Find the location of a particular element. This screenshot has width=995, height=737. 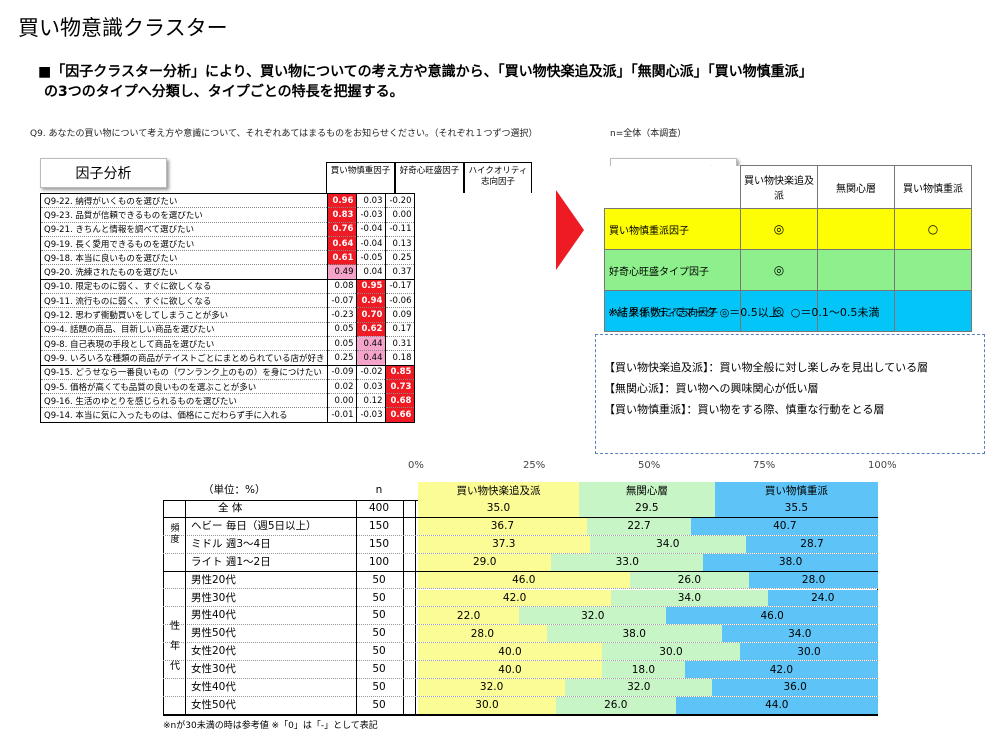

factor-row-label: Q9-15. どうせなら一番良いもの（ワンランク上のもの）を身につけたい is located at coordinates (183, 372).